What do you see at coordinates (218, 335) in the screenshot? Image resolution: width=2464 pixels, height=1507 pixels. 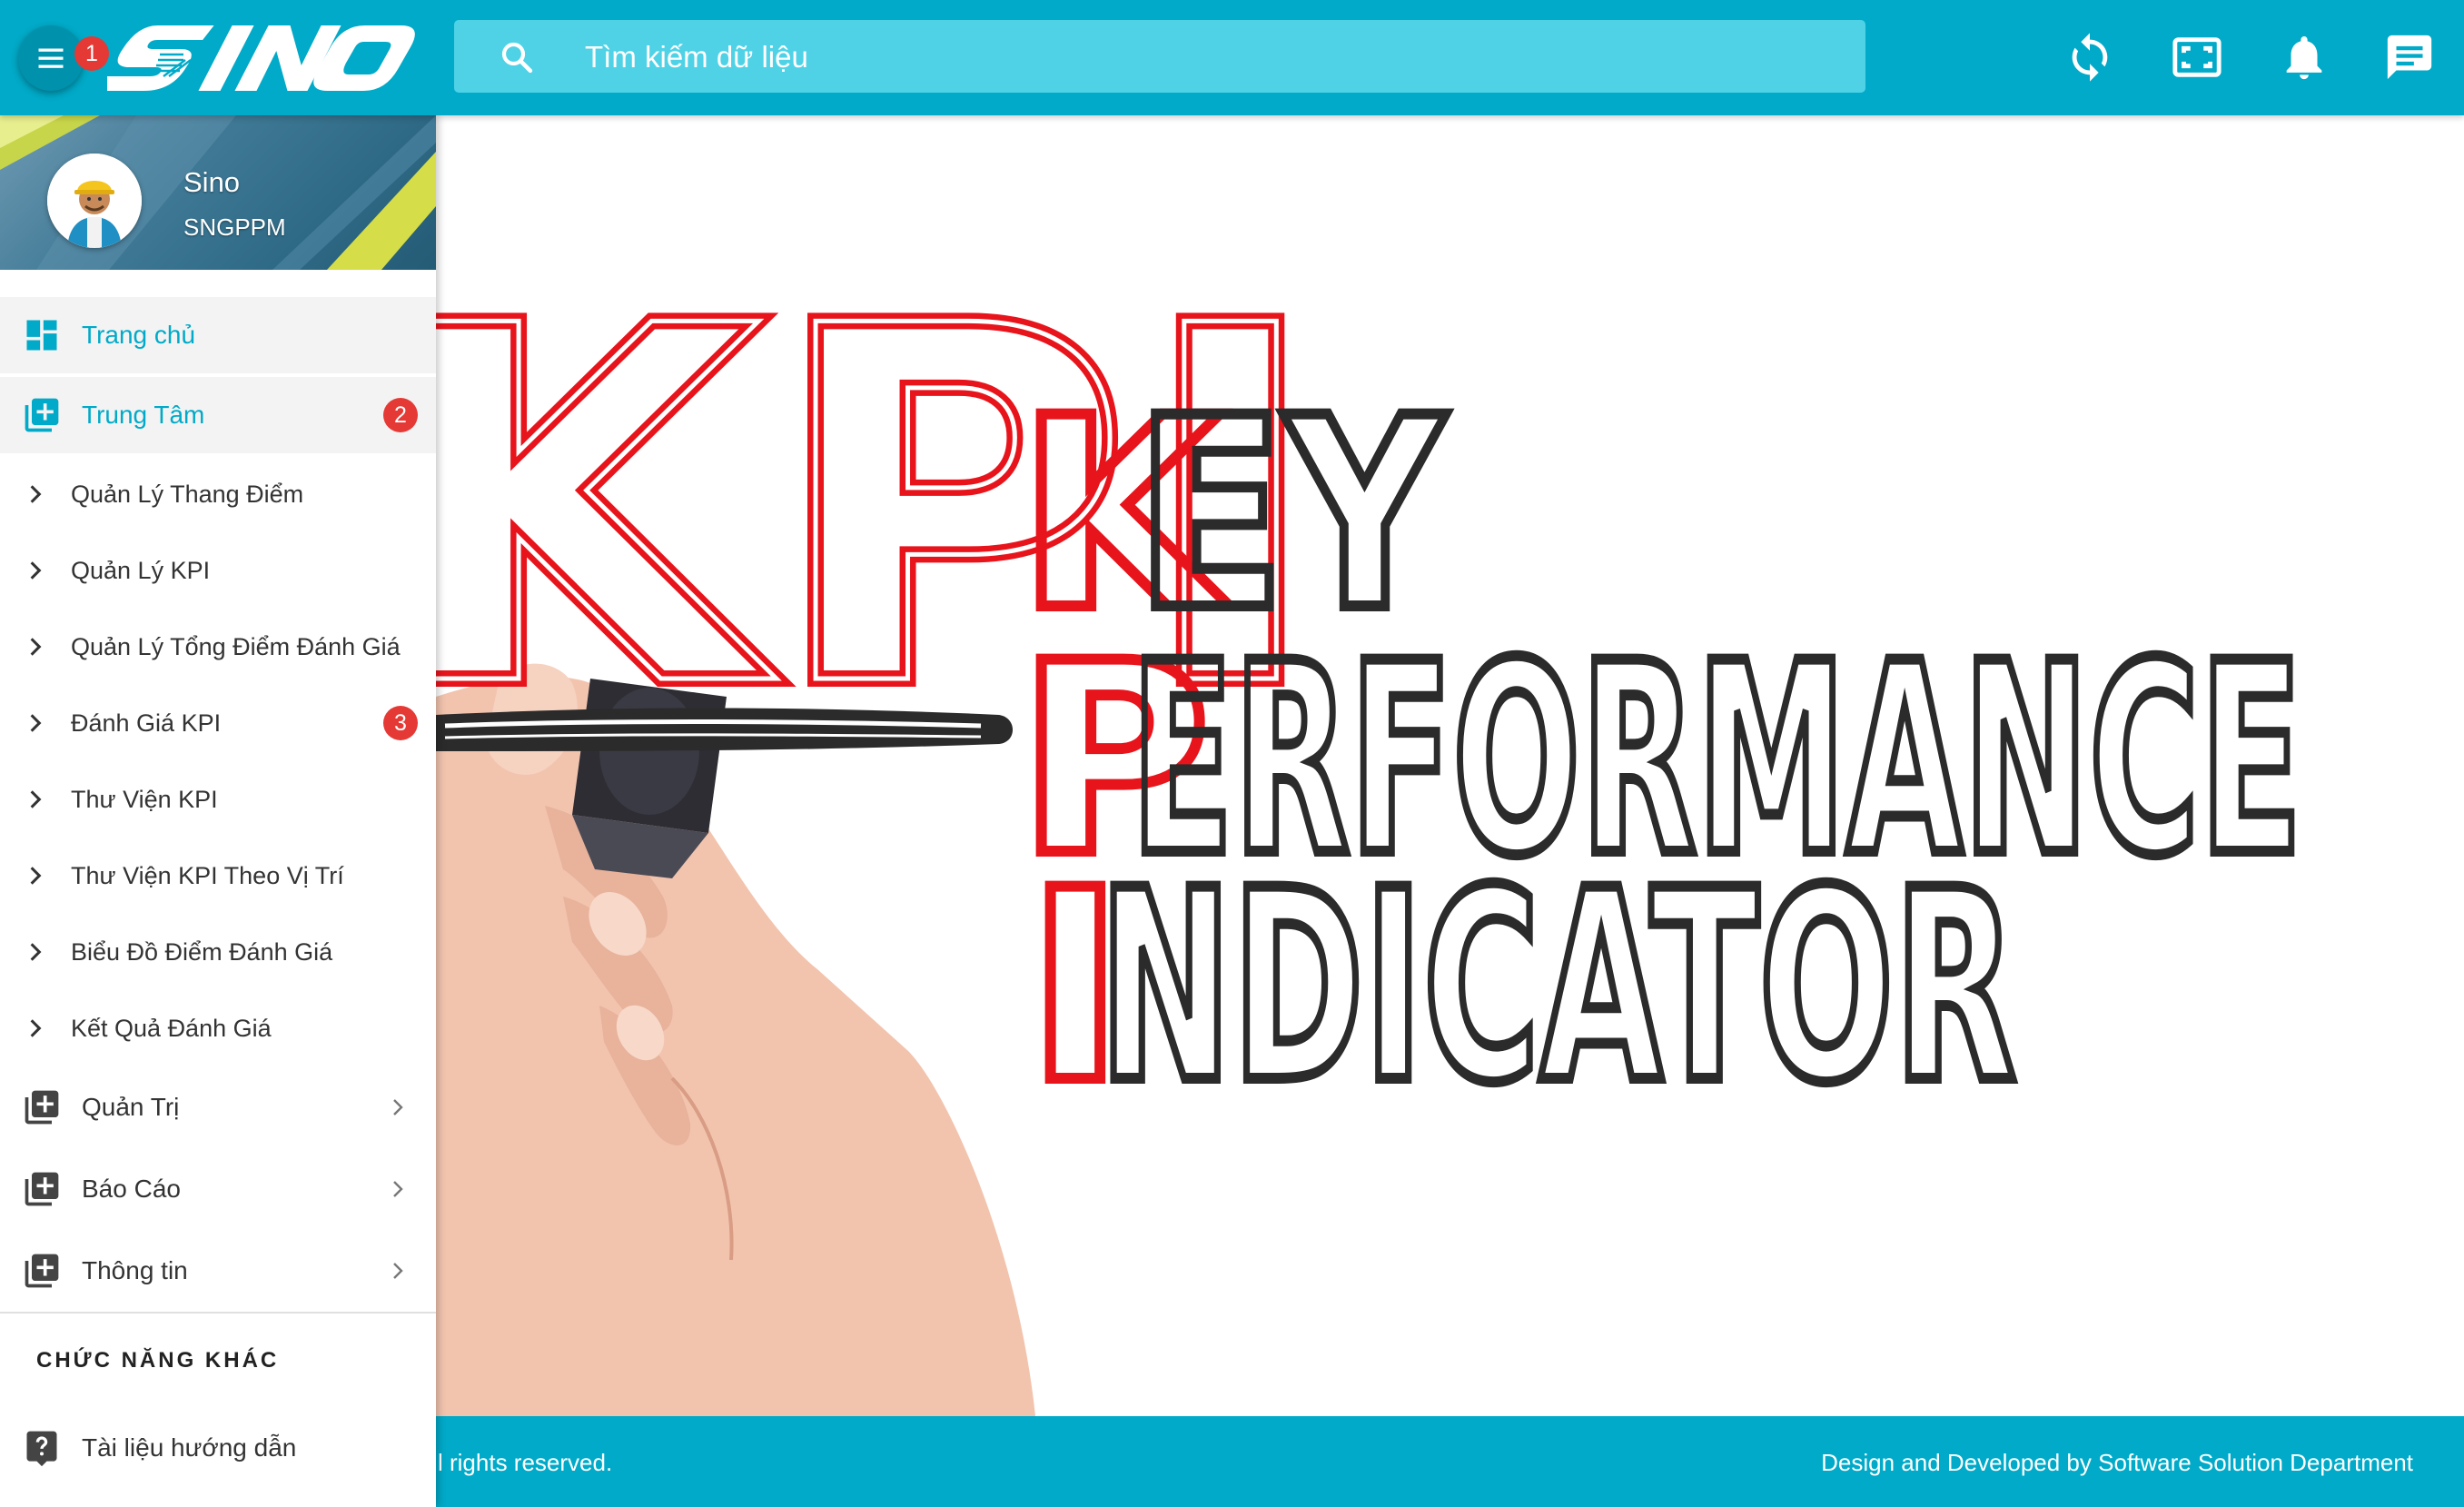 I see `nav-item-home: Trang chủ` at bounding box center [218, 335].